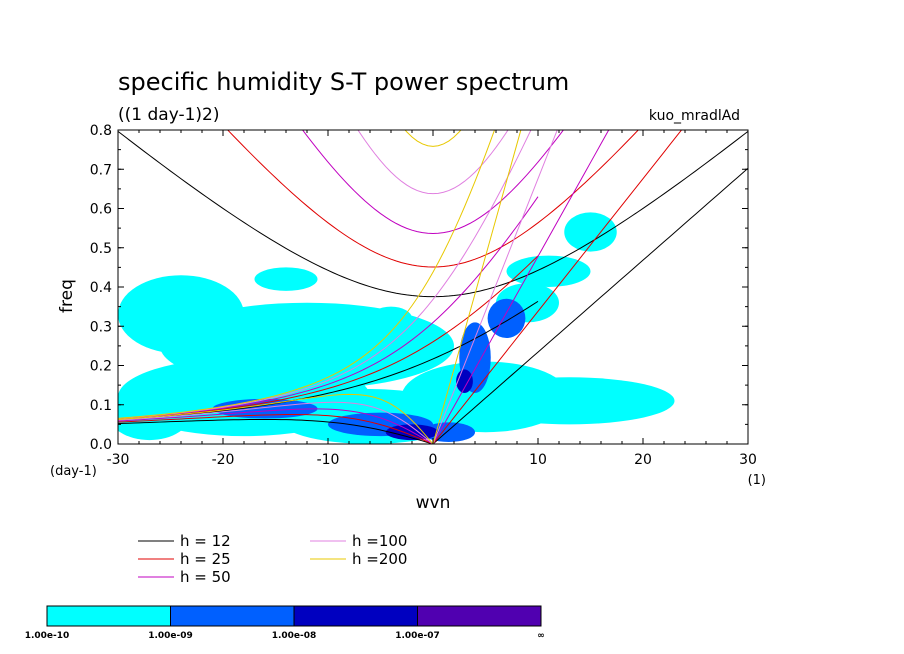 The height and width of the screenshot is (654, 904). I want to click on colorbar-label: 1.00e-09, so click(170, 636).